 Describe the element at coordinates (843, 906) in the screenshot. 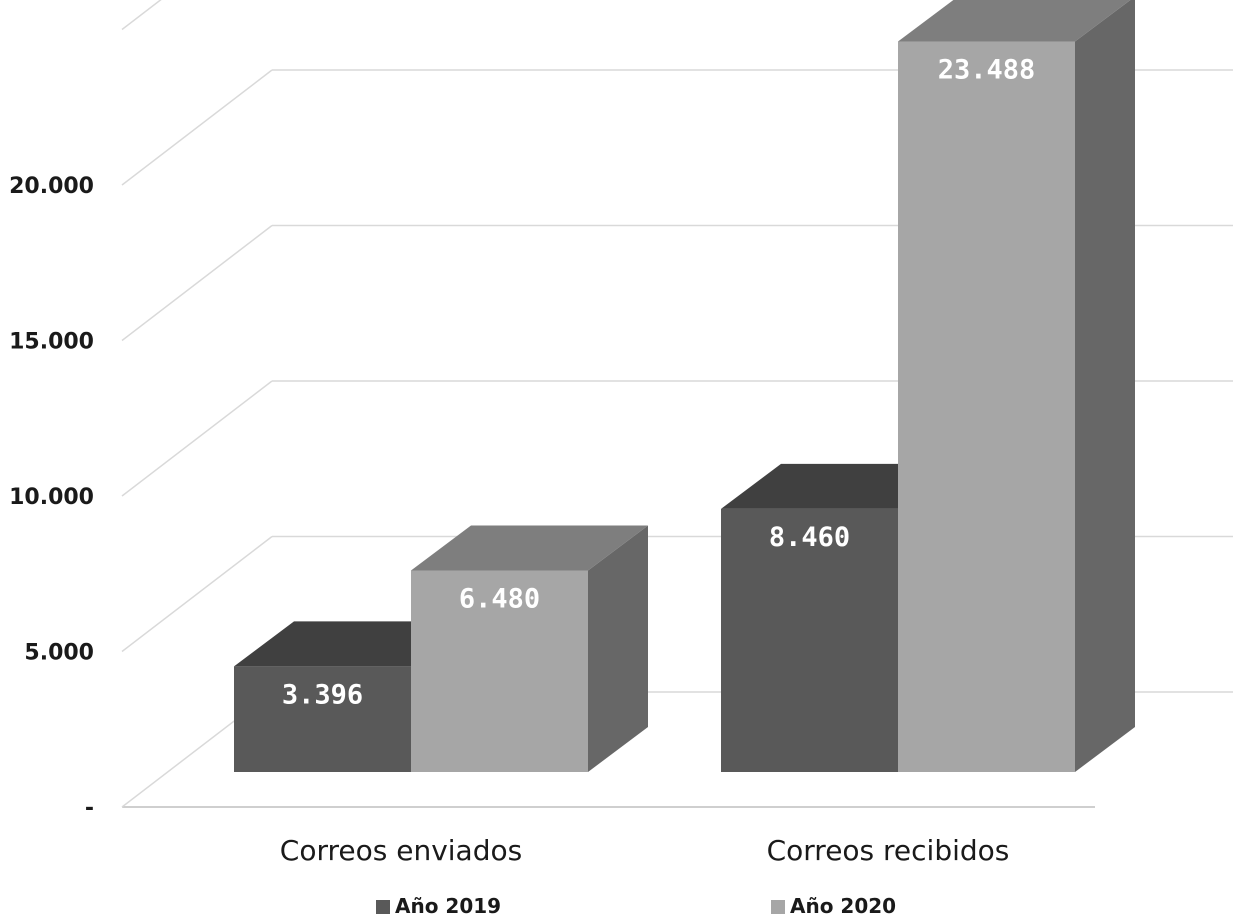

I see `legend-label: Año 2020` at that location.